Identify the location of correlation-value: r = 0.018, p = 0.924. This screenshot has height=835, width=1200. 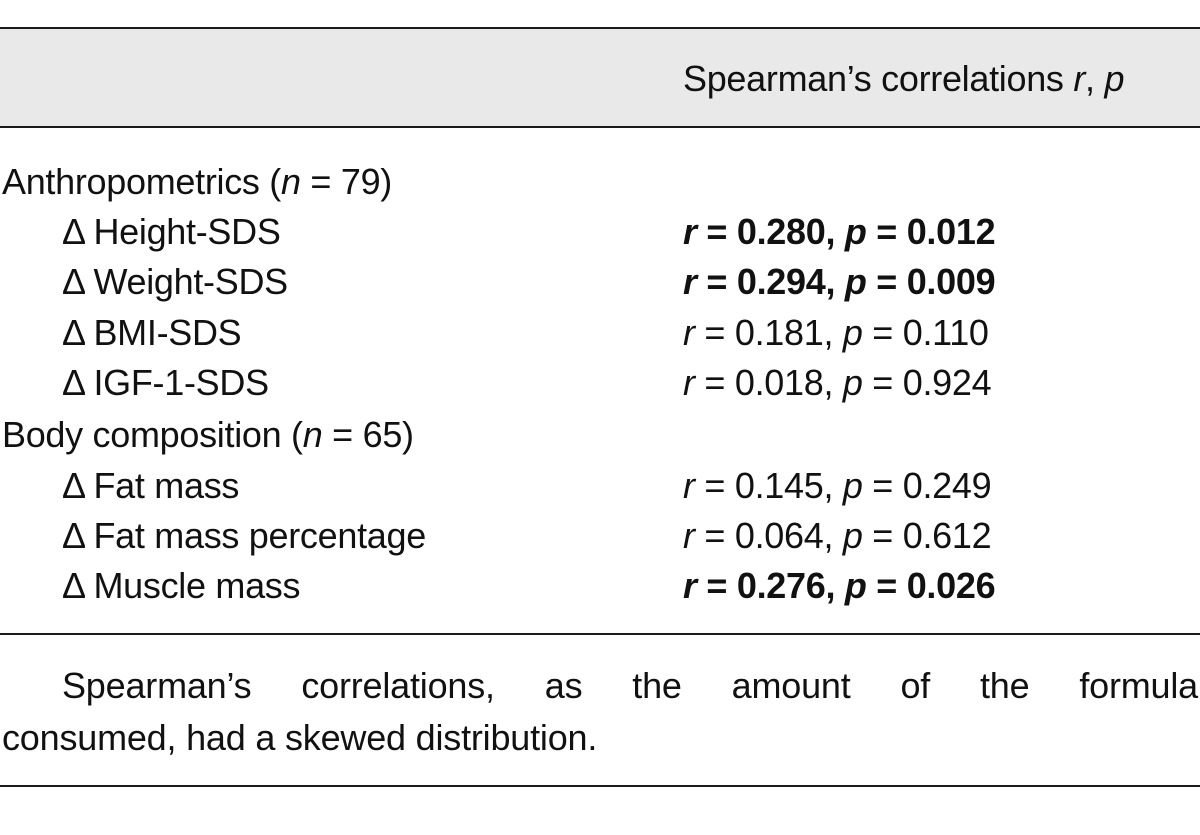
(837, 383).